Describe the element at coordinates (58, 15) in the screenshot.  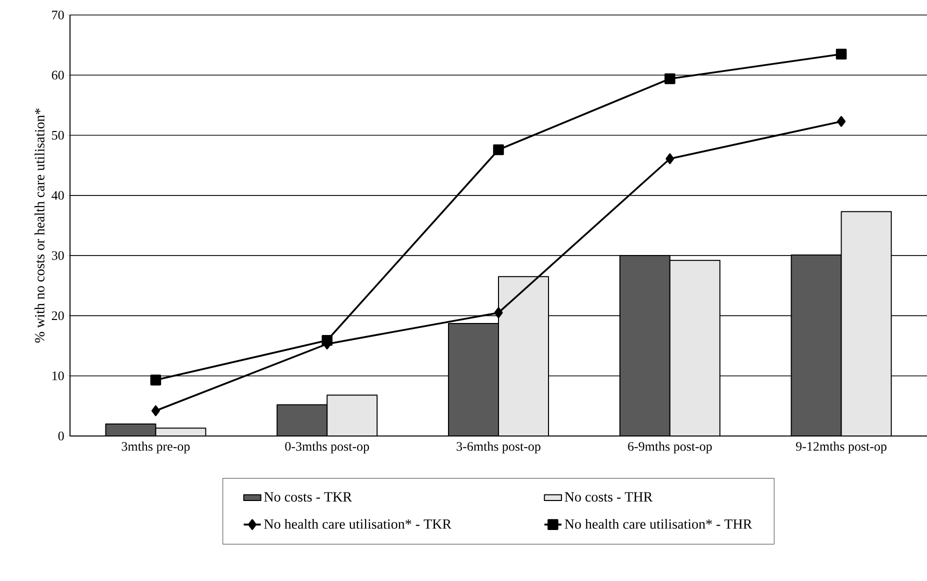
I see `y-tick-label: 70` at that location.